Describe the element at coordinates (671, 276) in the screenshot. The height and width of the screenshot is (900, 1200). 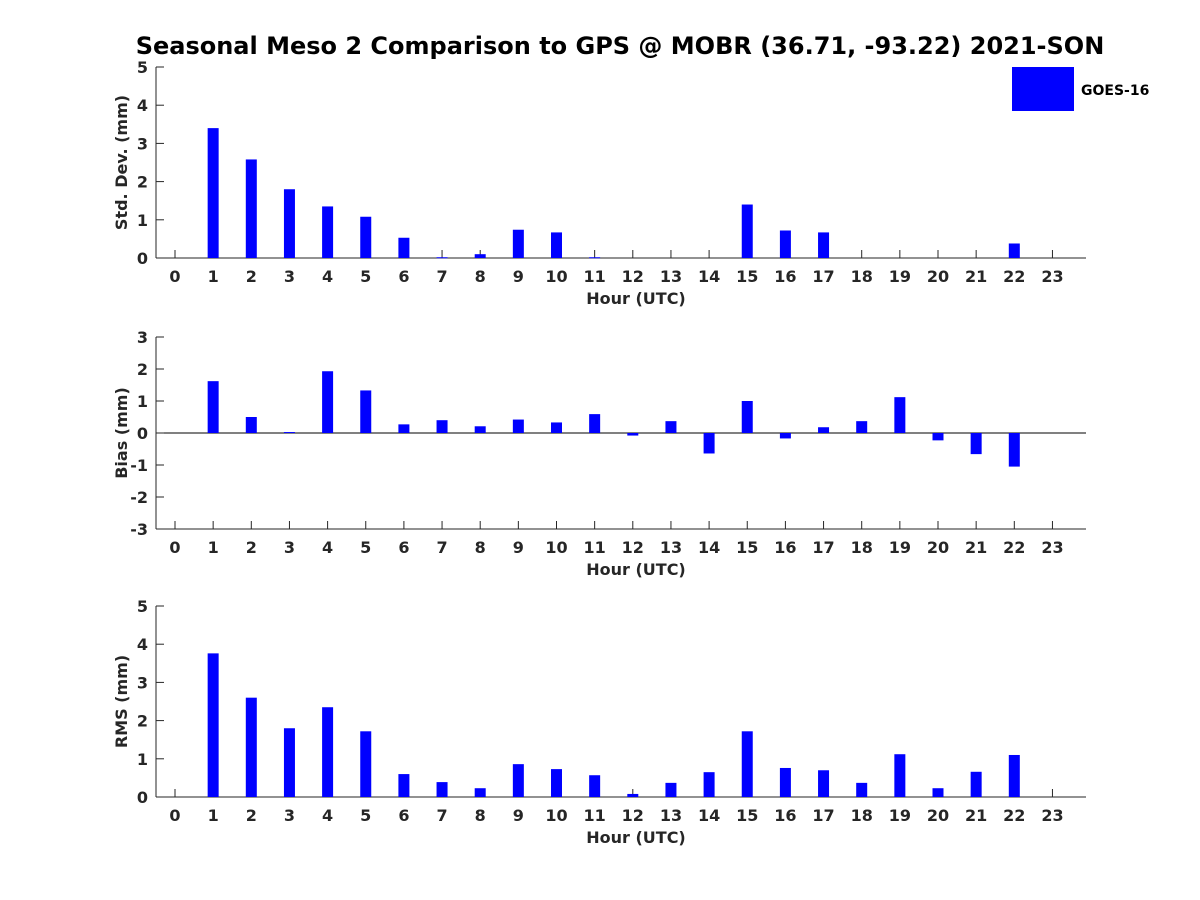
I see `x-tick-label: 13` at that location.